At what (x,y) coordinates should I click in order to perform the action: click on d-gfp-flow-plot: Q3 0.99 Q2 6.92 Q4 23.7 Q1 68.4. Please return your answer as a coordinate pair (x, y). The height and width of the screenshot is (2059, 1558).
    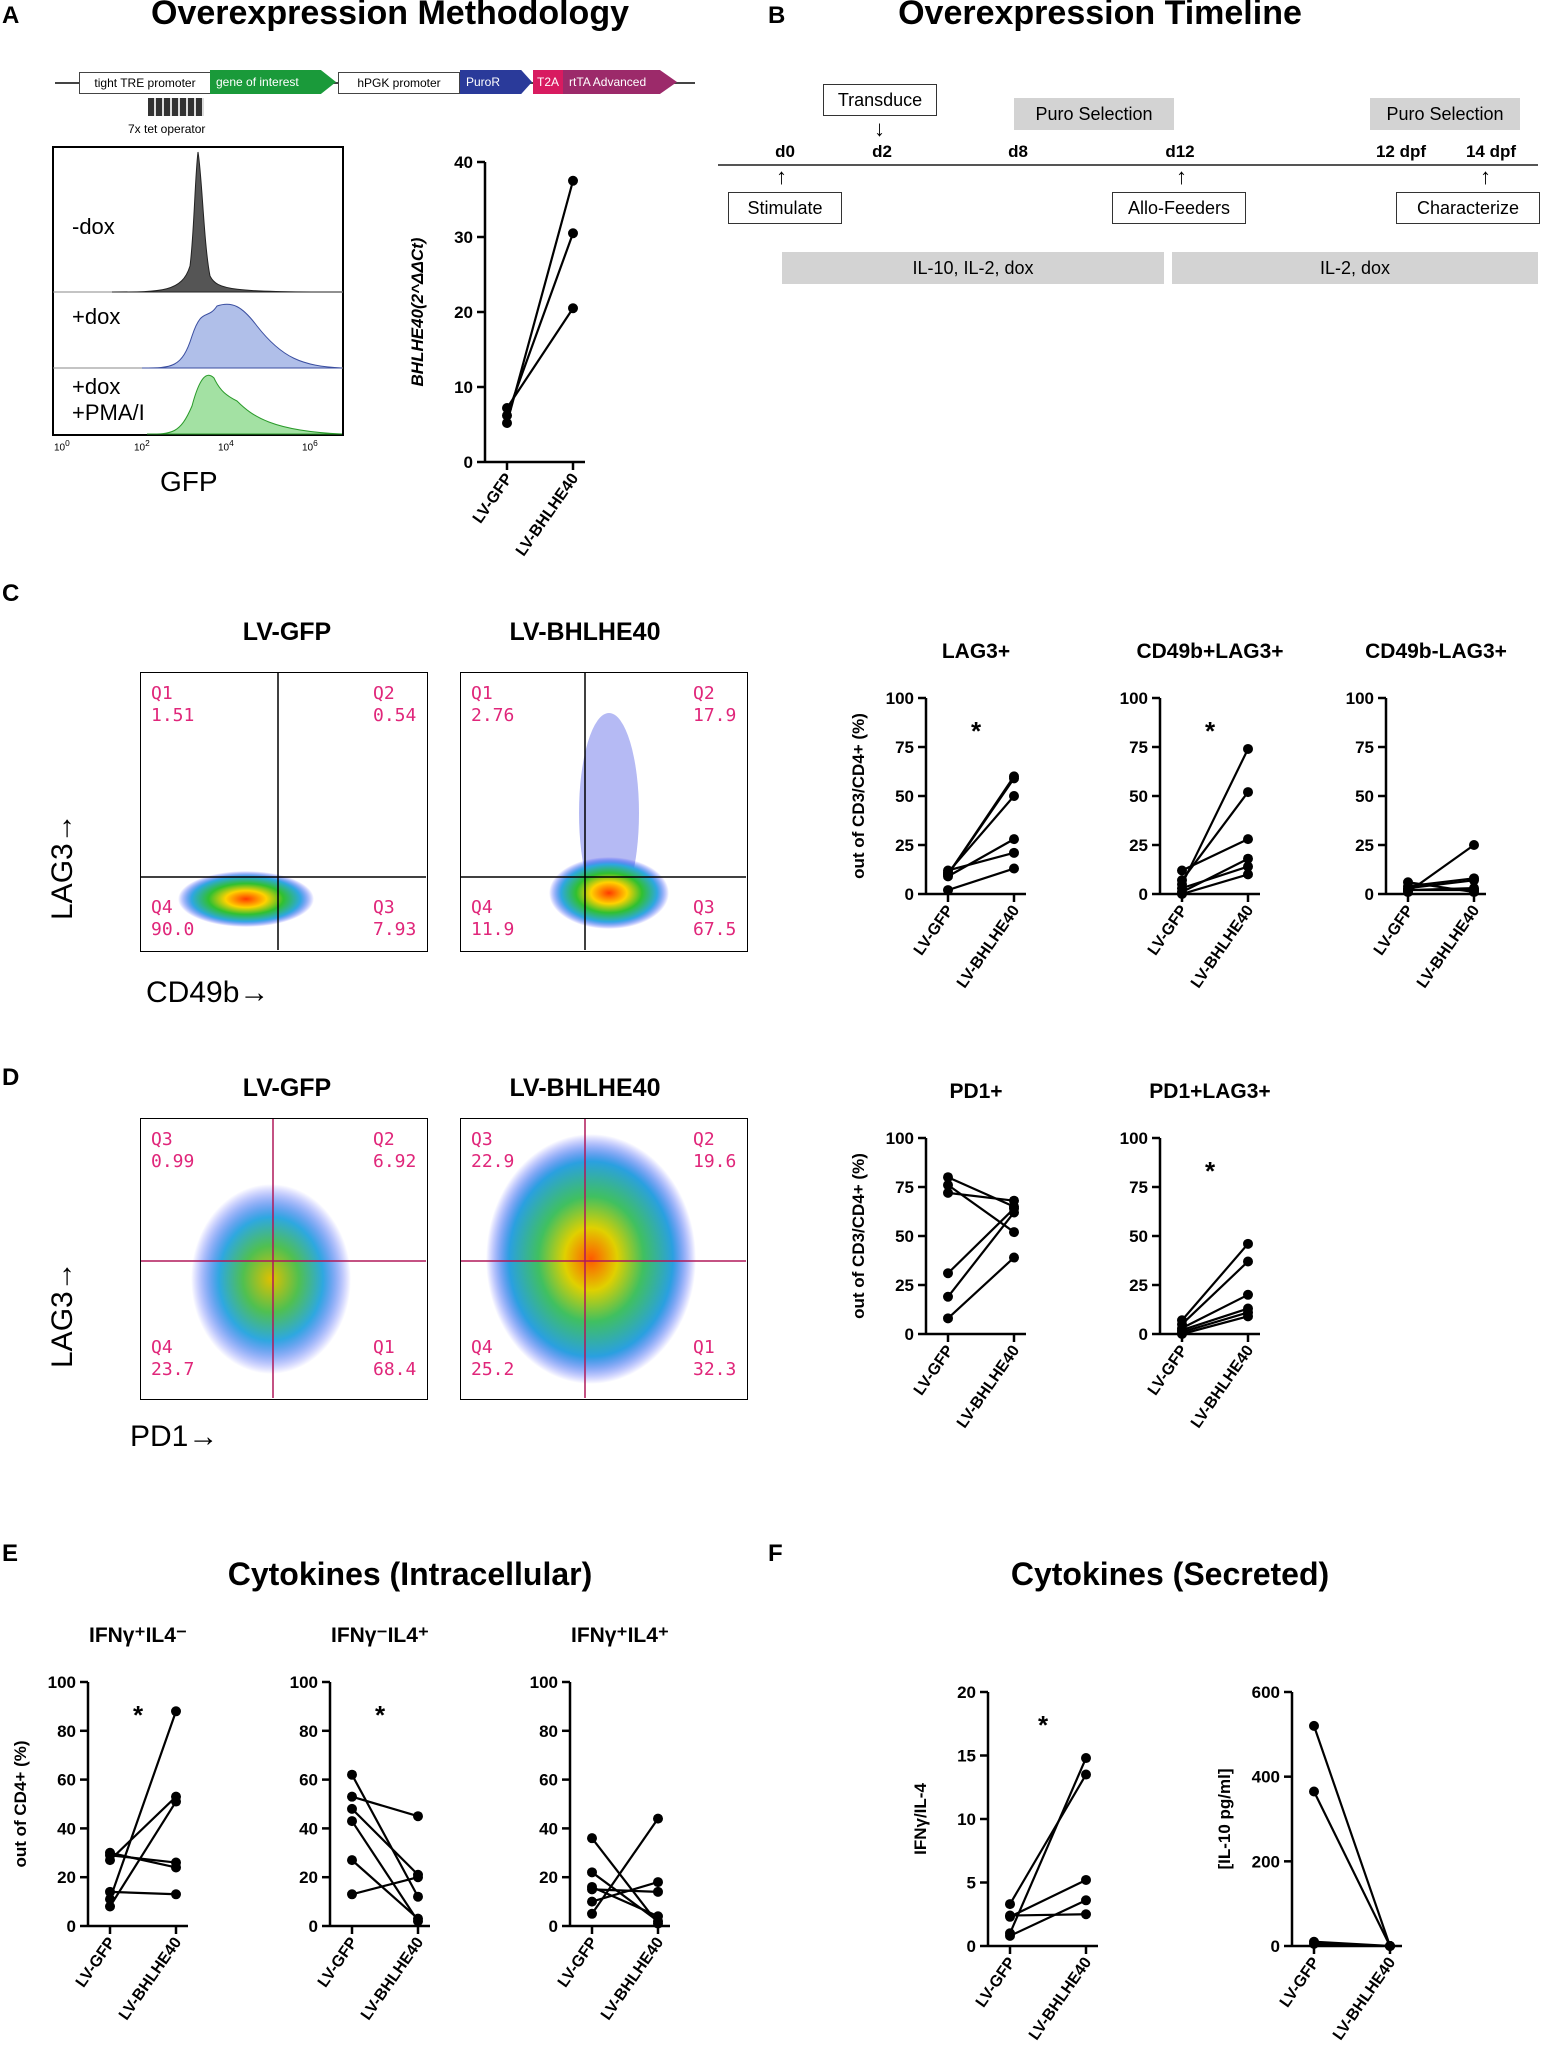
    Looking at the image, I should click on (284, 1259).